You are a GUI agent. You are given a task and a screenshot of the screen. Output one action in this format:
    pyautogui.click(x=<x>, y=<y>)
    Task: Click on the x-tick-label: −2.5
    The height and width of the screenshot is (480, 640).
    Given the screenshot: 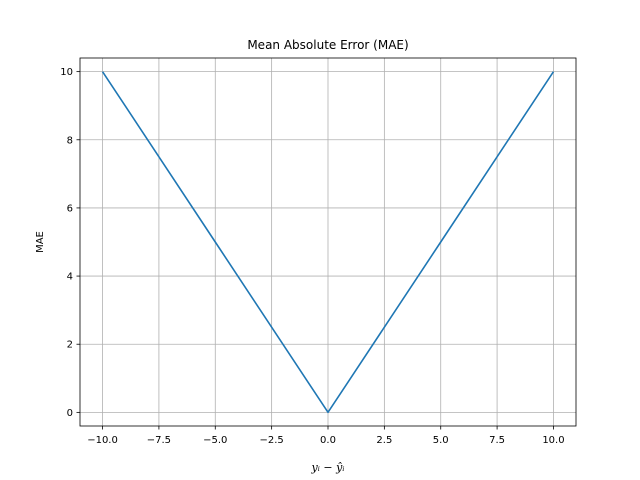 What is the action you would take?
    pyautogui.click(x=271, y=440)
    